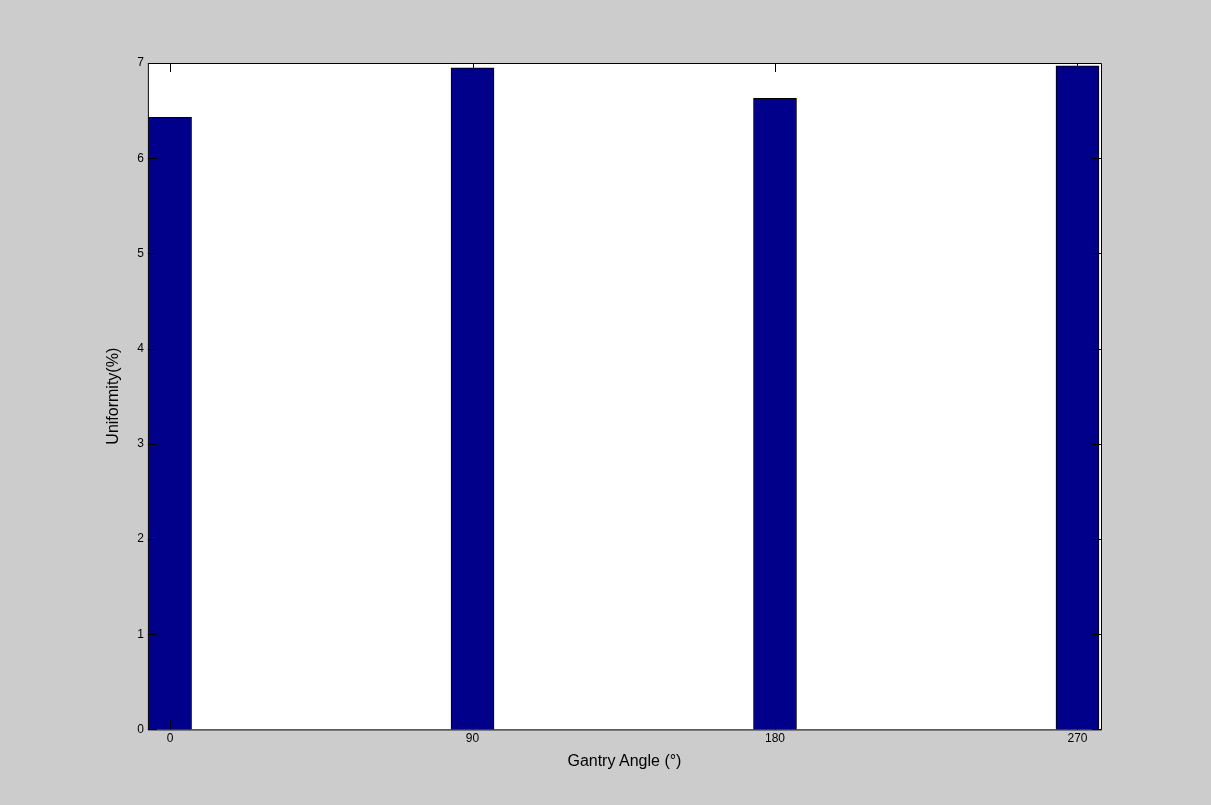  Describe the element at coordinates (141, 62) in the screenshot. I see `y-tick-label: 7` at that location.